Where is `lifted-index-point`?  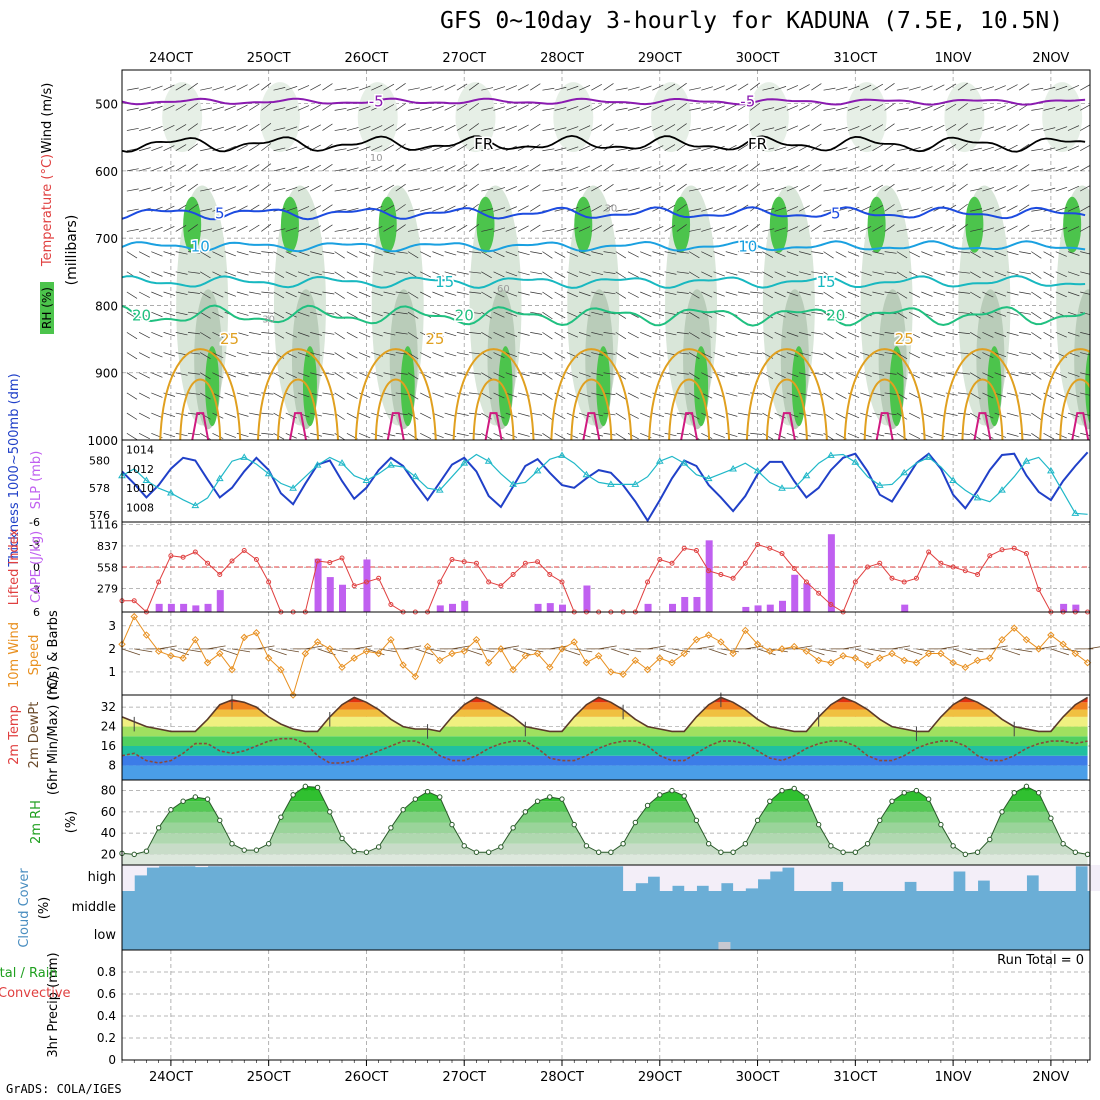 lifted-index-point is located at coordinates (538, 562).